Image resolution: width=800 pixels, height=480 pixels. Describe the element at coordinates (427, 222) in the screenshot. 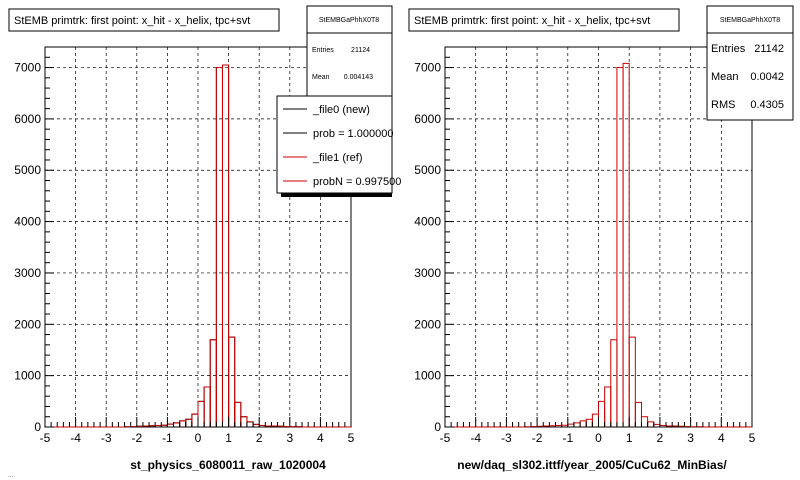

I see `right-y-tick-label: 4000` at that location.